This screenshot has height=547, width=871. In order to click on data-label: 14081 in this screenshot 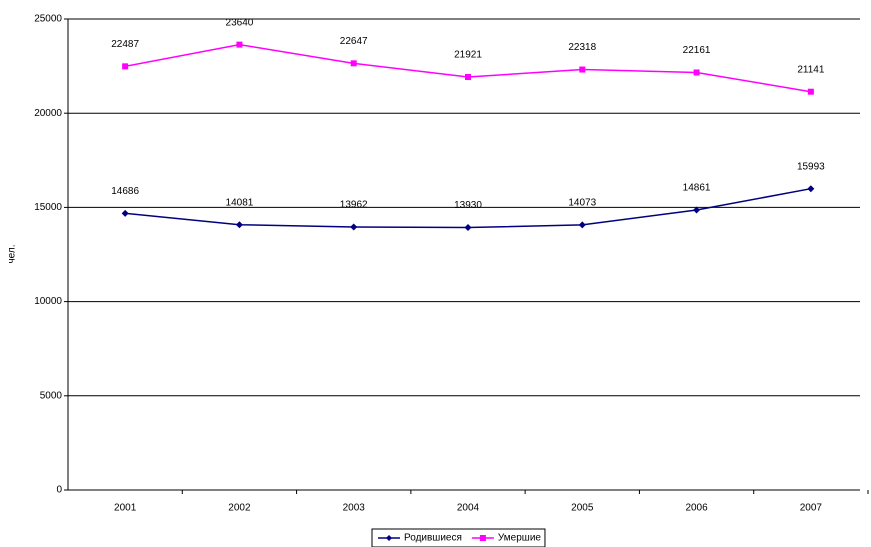, I will do `click(240, 202)`.